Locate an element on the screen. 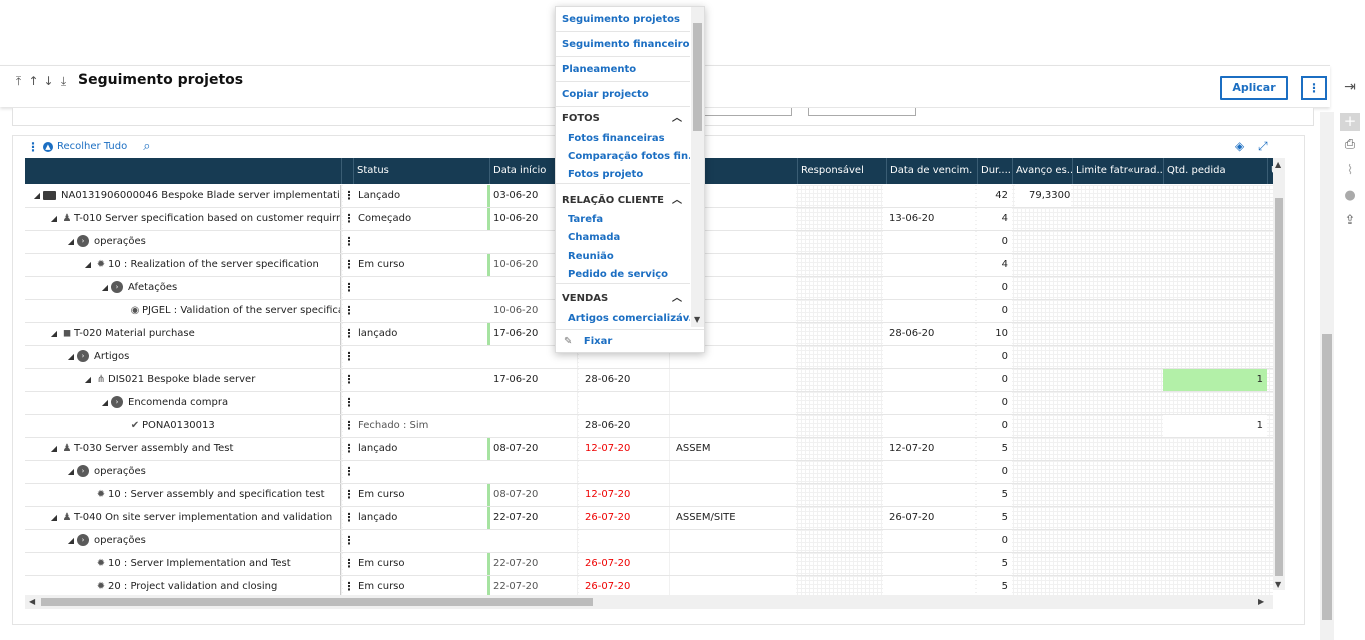 The image size is (1365, 640). first-record-icon: ⤒ is located at coordinates (18, 81).